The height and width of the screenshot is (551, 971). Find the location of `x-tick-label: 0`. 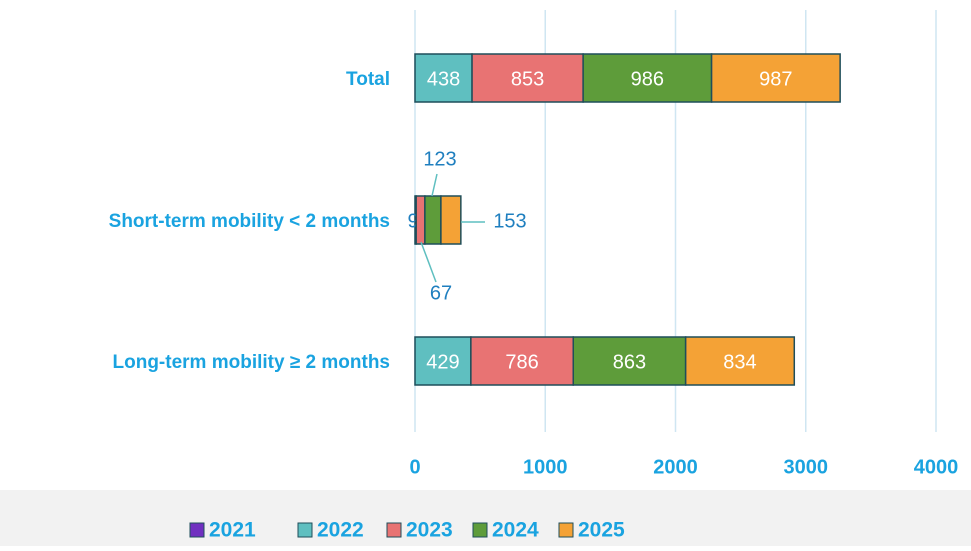

x-tick-label: 0 is located at coordinates (414, 467).